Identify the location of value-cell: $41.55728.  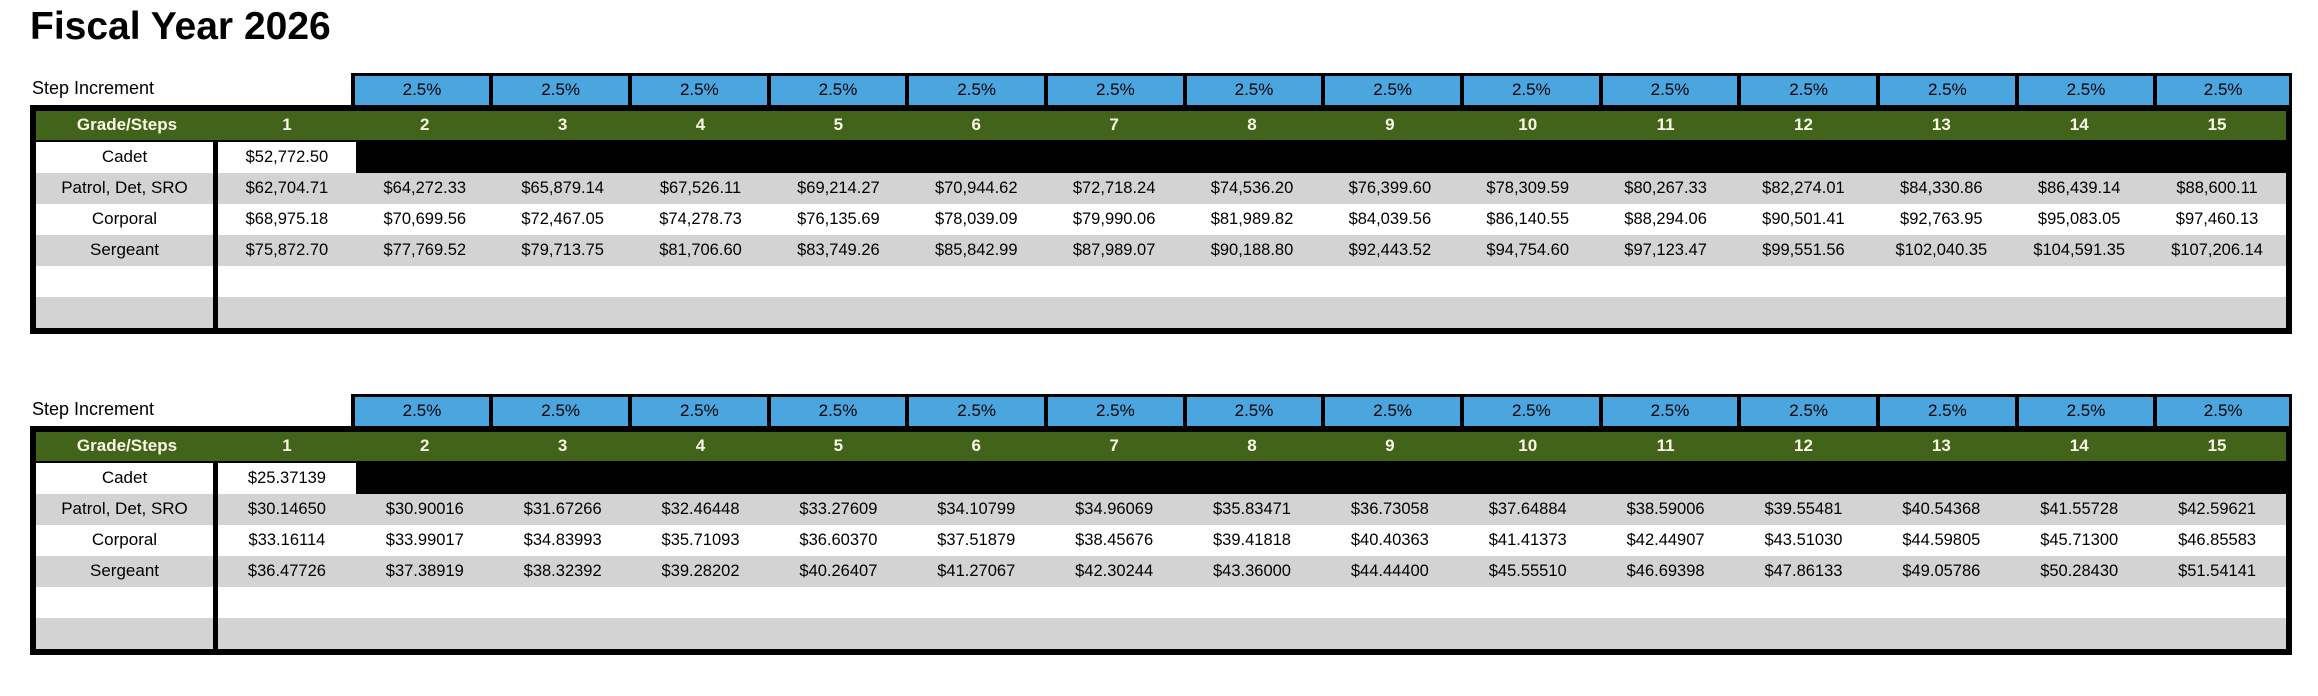
(2079, 509).